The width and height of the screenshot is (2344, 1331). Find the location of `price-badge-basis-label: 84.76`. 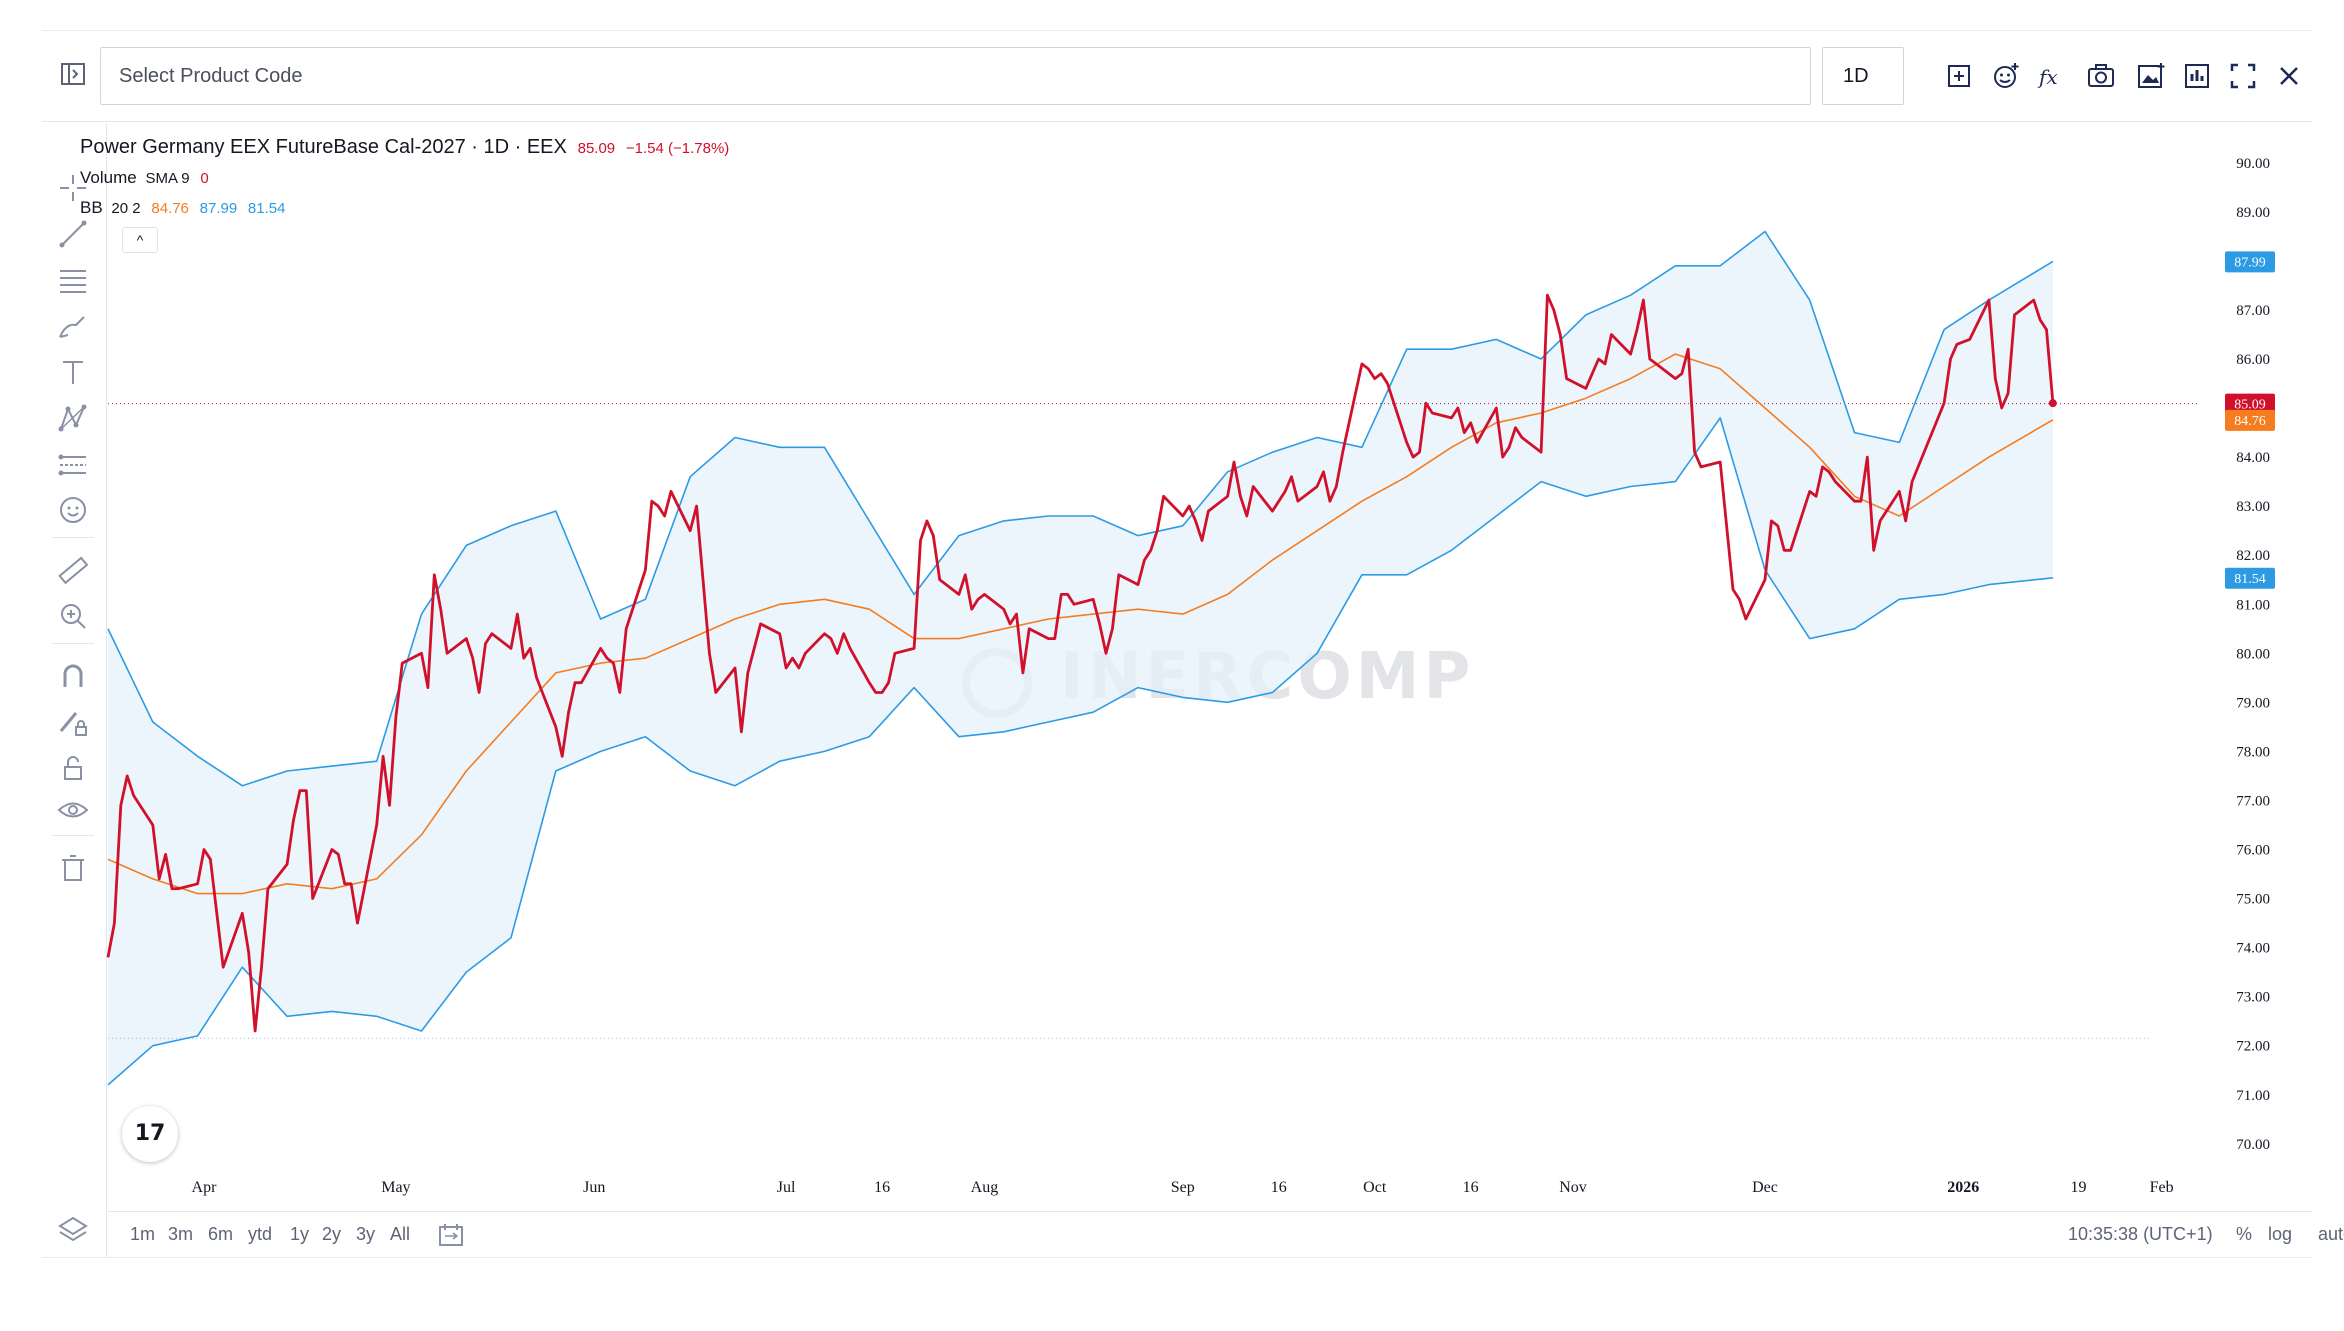

price-badge-basis-label: 84.76 is located at coordinates (2250, 421).